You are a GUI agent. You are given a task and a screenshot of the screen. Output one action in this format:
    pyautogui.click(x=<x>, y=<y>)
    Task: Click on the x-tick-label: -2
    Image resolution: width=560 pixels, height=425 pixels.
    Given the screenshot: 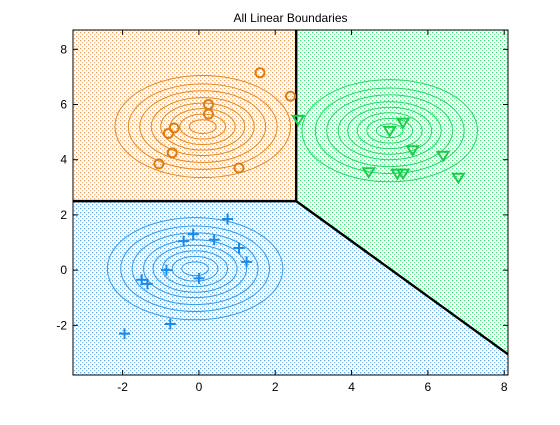 What is the action you would take?
    pyautogui.click(x=122, y=387)
    